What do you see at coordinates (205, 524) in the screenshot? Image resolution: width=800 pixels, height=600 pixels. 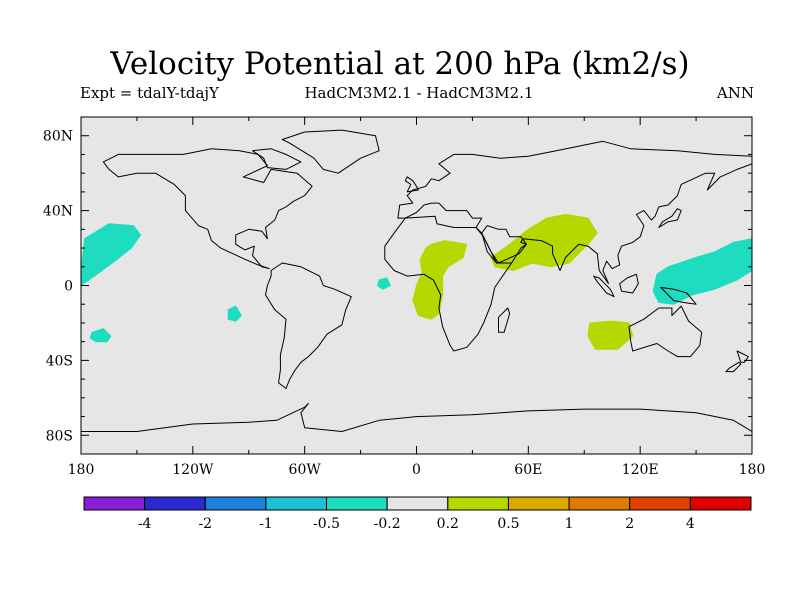 I see `colorbar-label: -2` at bounding box center [205, 524].